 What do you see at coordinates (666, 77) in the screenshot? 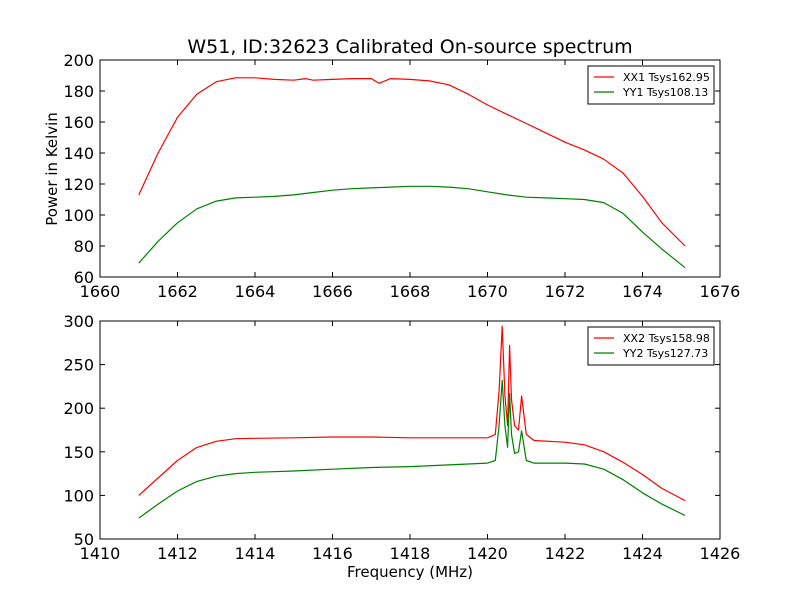
I see `legend-label: XX1 Tsys162.95` at bounding box center [666, 77].